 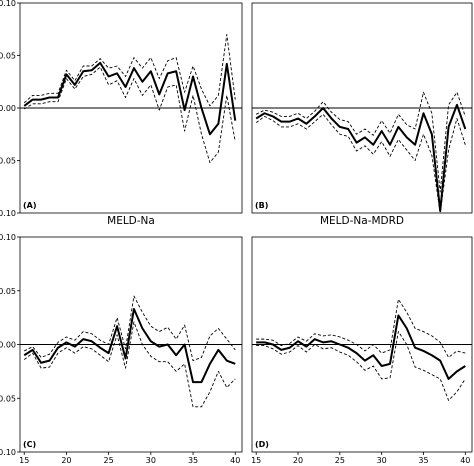 I want to click on panel-c-xtick-label-1: 20, so click(x=66, y=460).